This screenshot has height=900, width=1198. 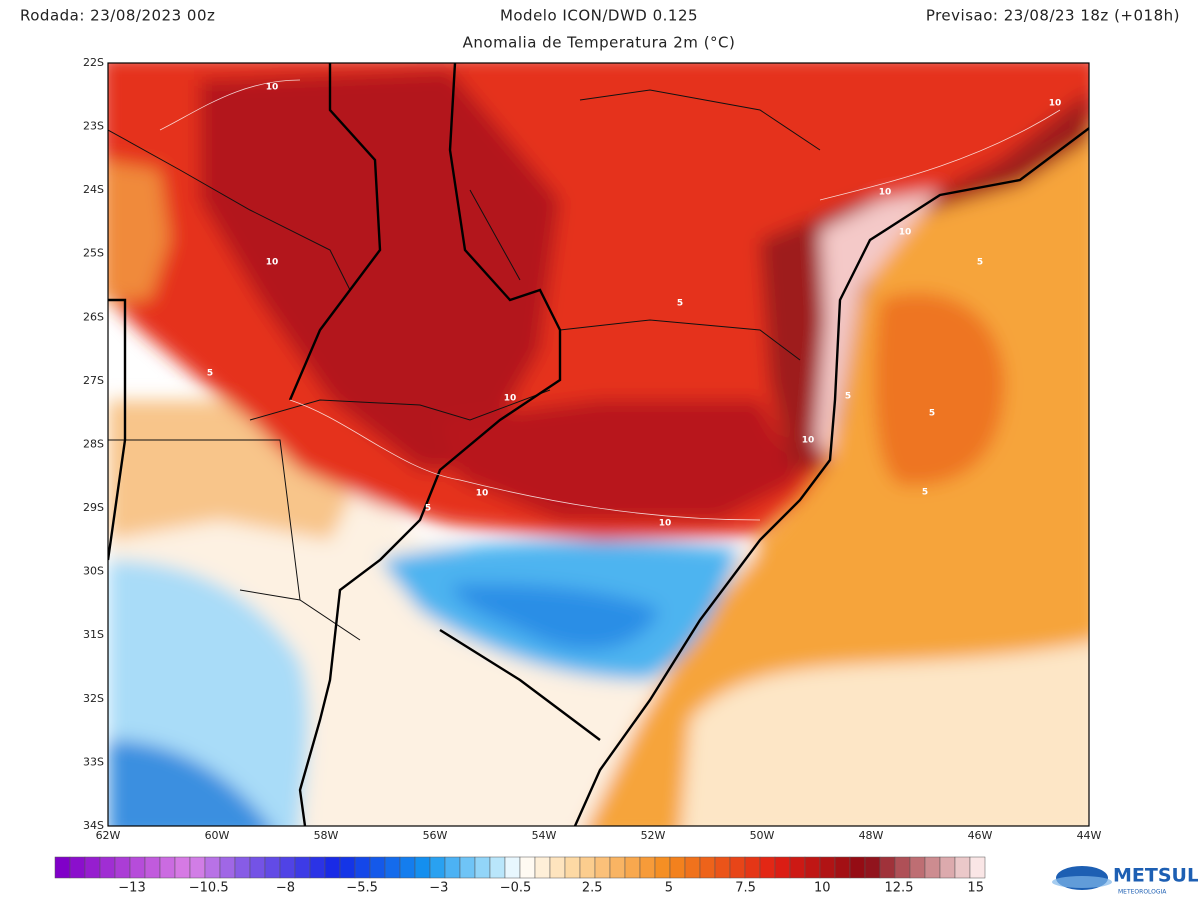 What do you see at coordinates (975, 888) in the screenshot?
I see `colorbar-label: 15` at bounding box center [975, 888].